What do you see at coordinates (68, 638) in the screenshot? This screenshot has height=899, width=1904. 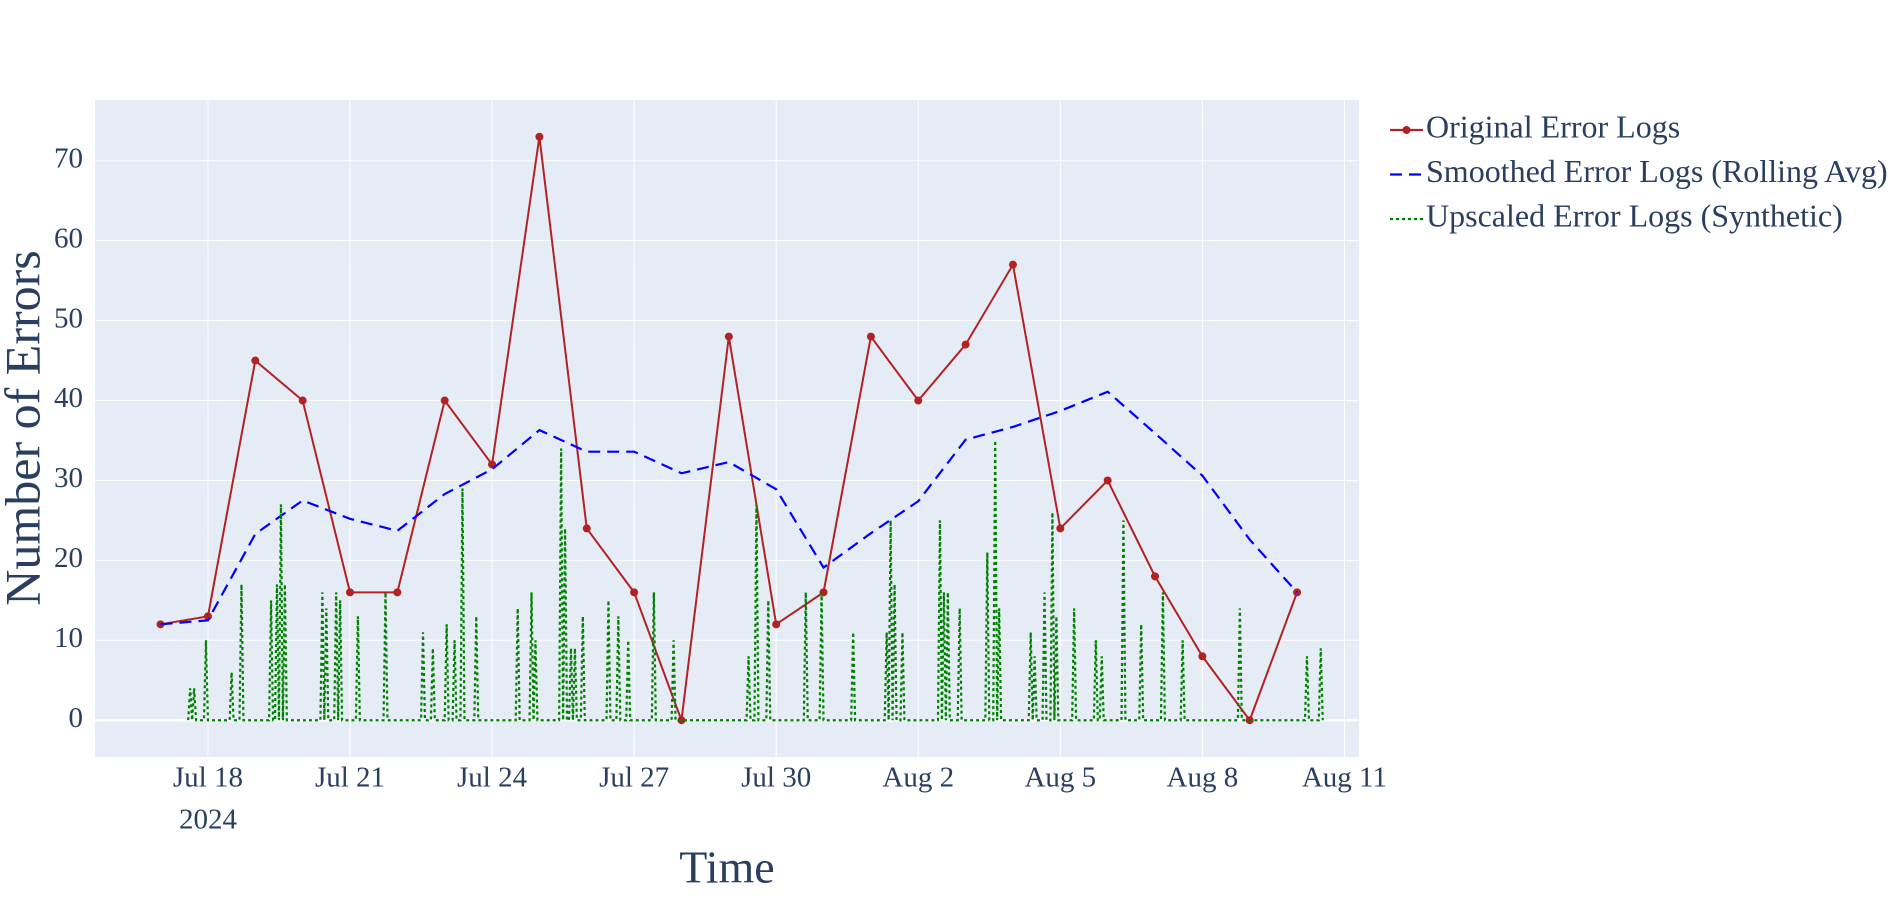 I see `y-tick-label: 10` at bounding box center [68, 638].